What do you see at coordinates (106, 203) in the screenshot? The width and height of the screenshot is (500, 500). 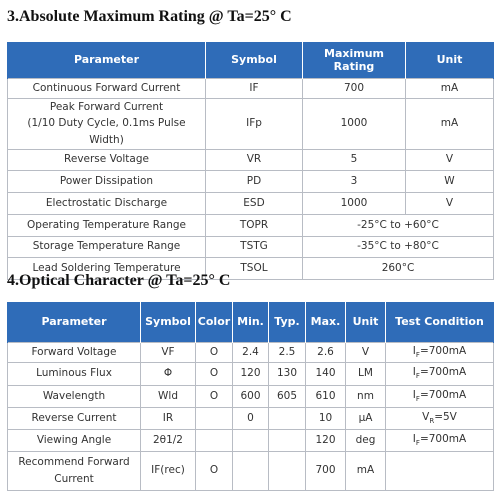 I see `table-cell: Electrostatic Discharge` at bounding box center [106, 203].